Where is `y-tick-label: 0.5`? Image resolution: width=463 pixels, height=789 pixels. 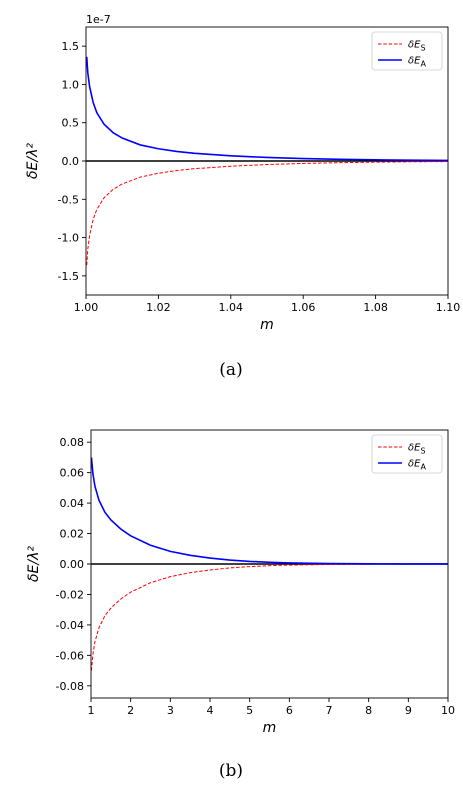 y-tick-label: 0.5 is located at coordinates (71, 123).